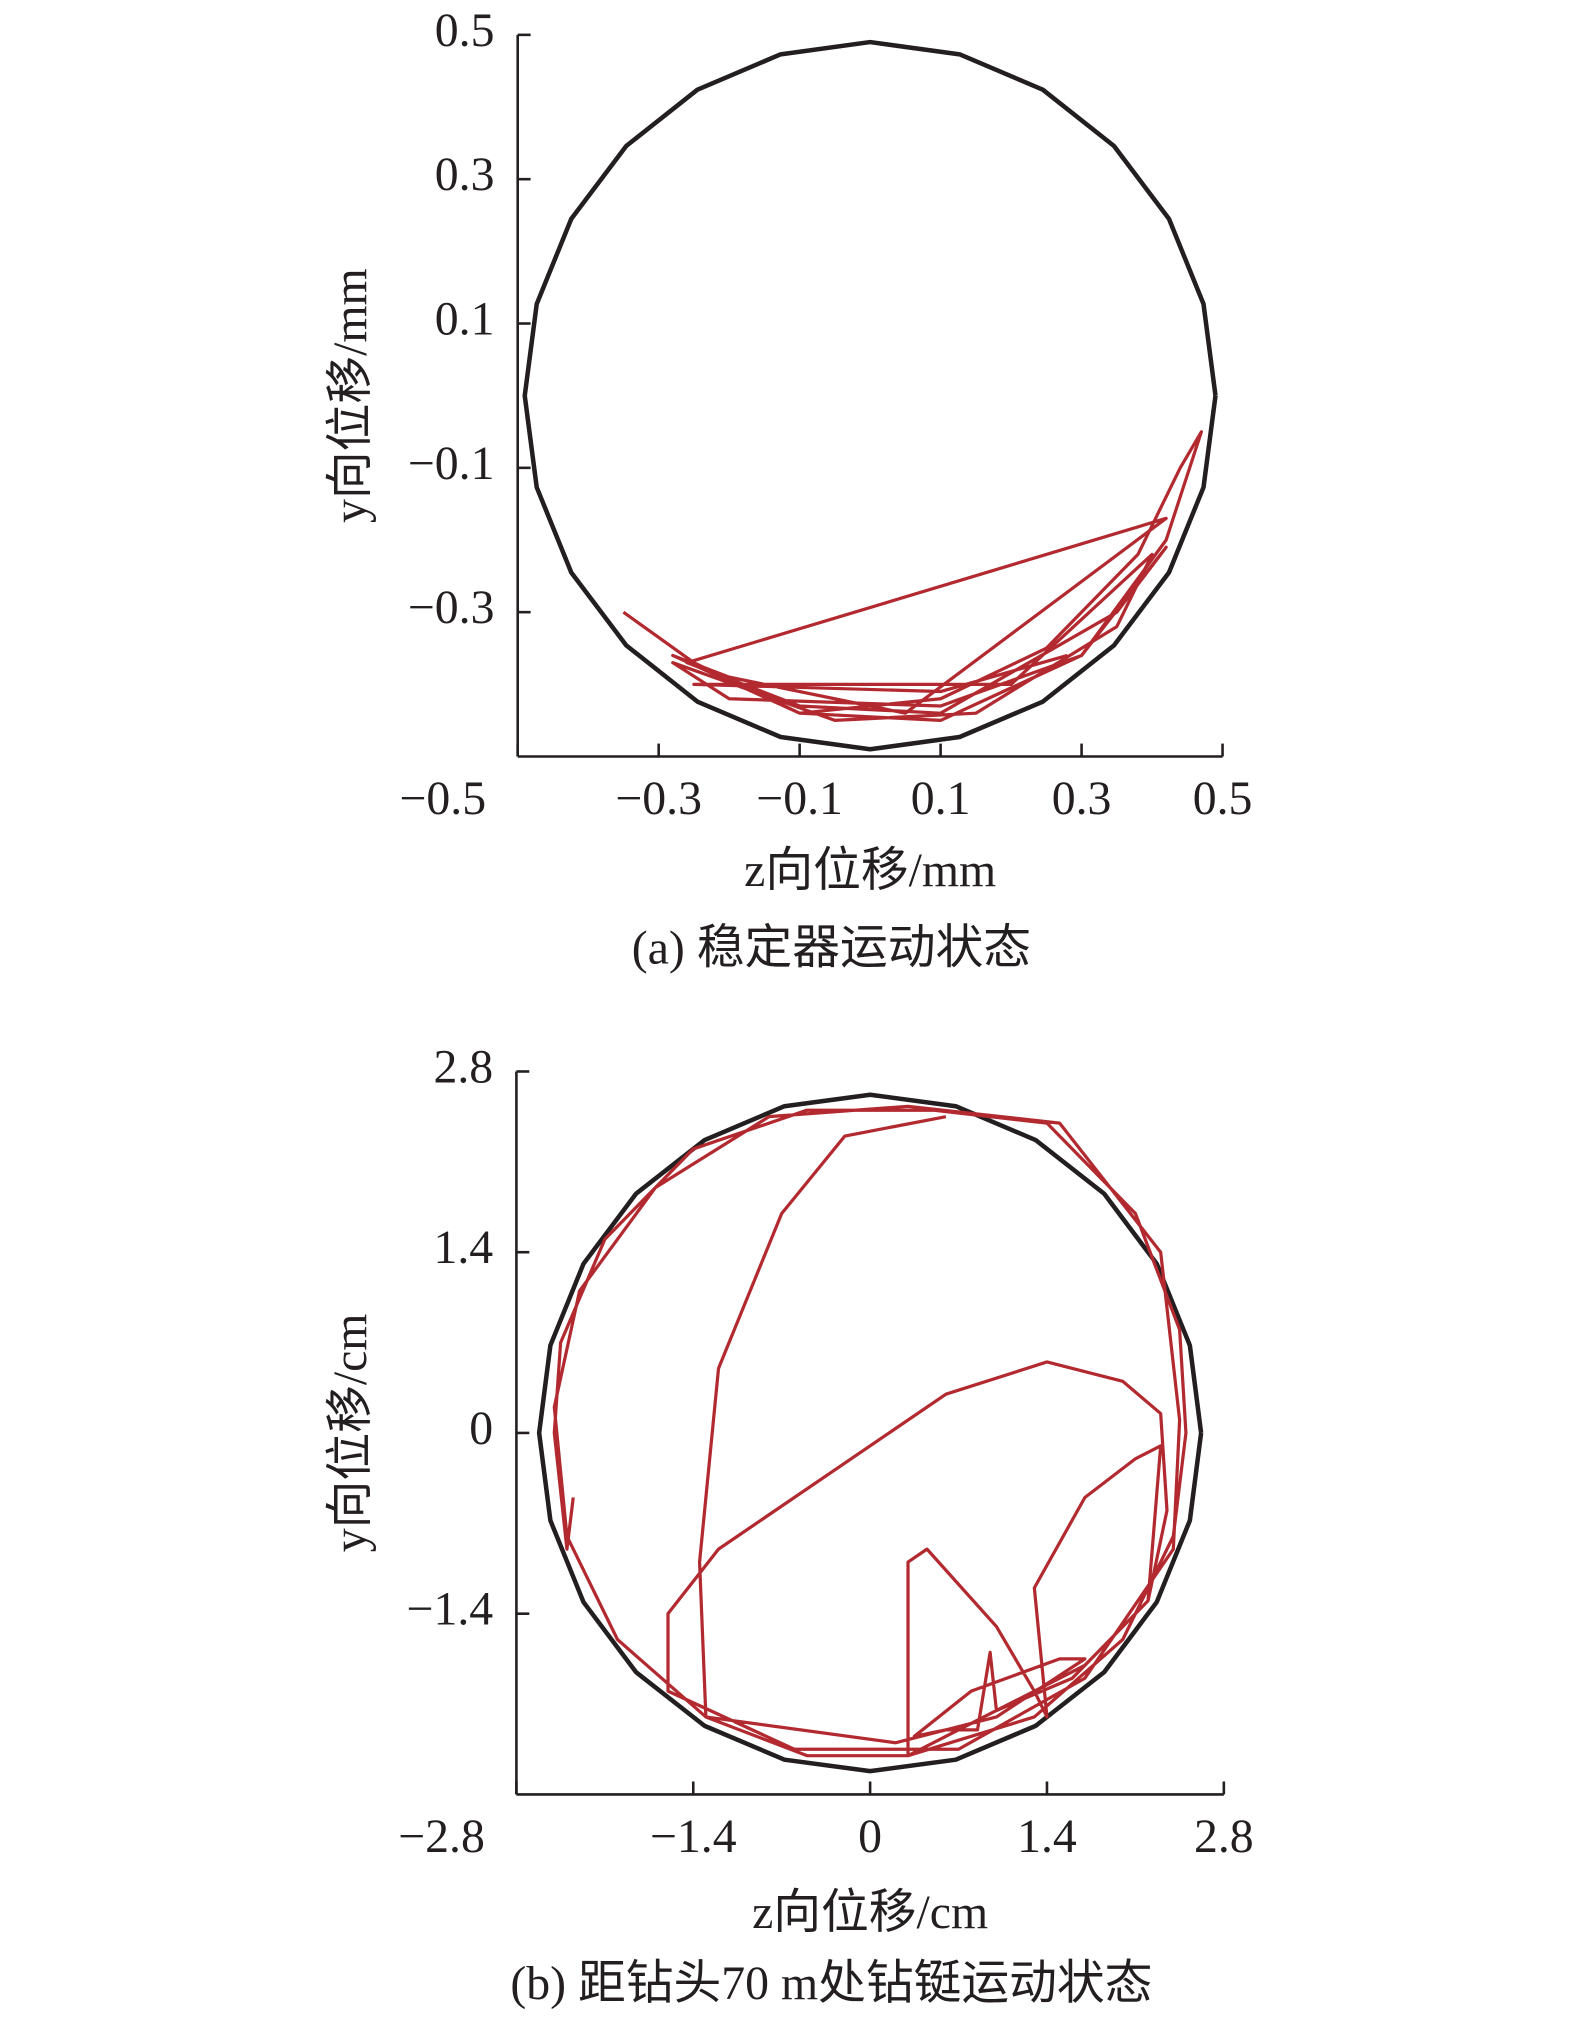 The image size is (1575, 2022). I want to click on x-tick-label: −1.4, so click(693, 1836).